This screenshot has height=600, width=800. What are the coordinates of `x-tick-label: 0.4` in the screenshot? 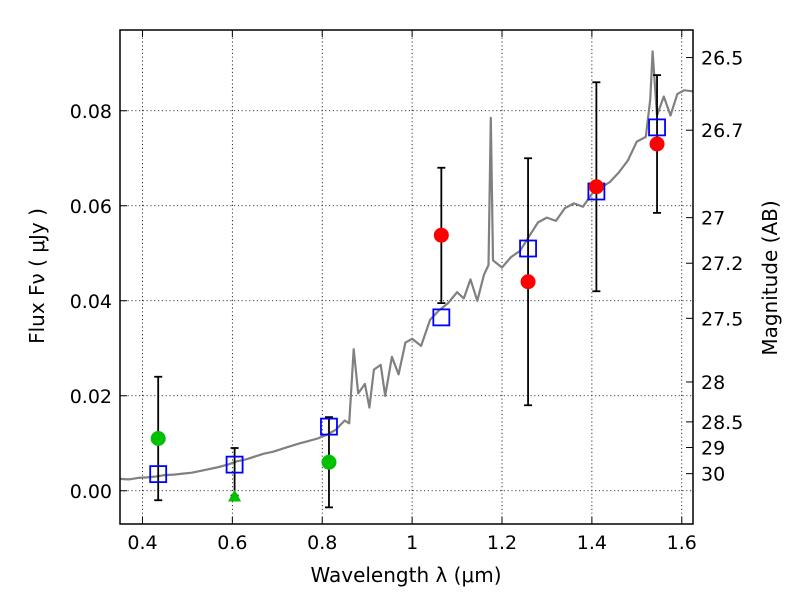 It's located at (142, 543).